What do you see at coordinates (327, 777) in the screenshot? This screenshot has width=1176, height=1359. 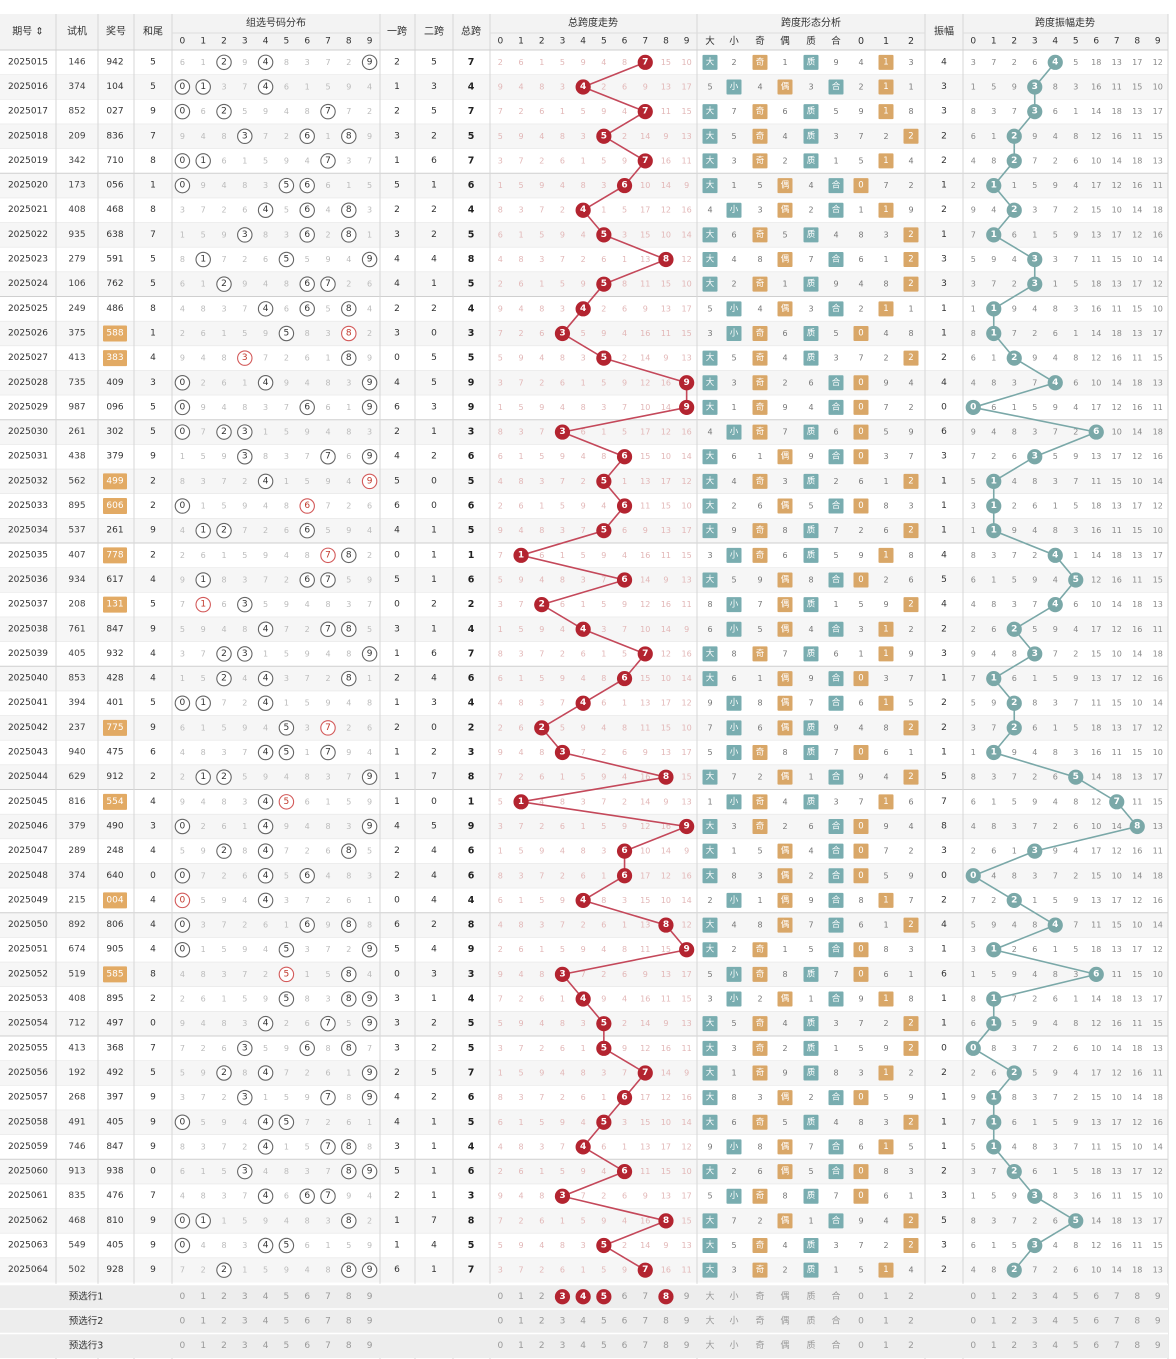 I see `dist-miss: 3` at bounding box center [327, 777].